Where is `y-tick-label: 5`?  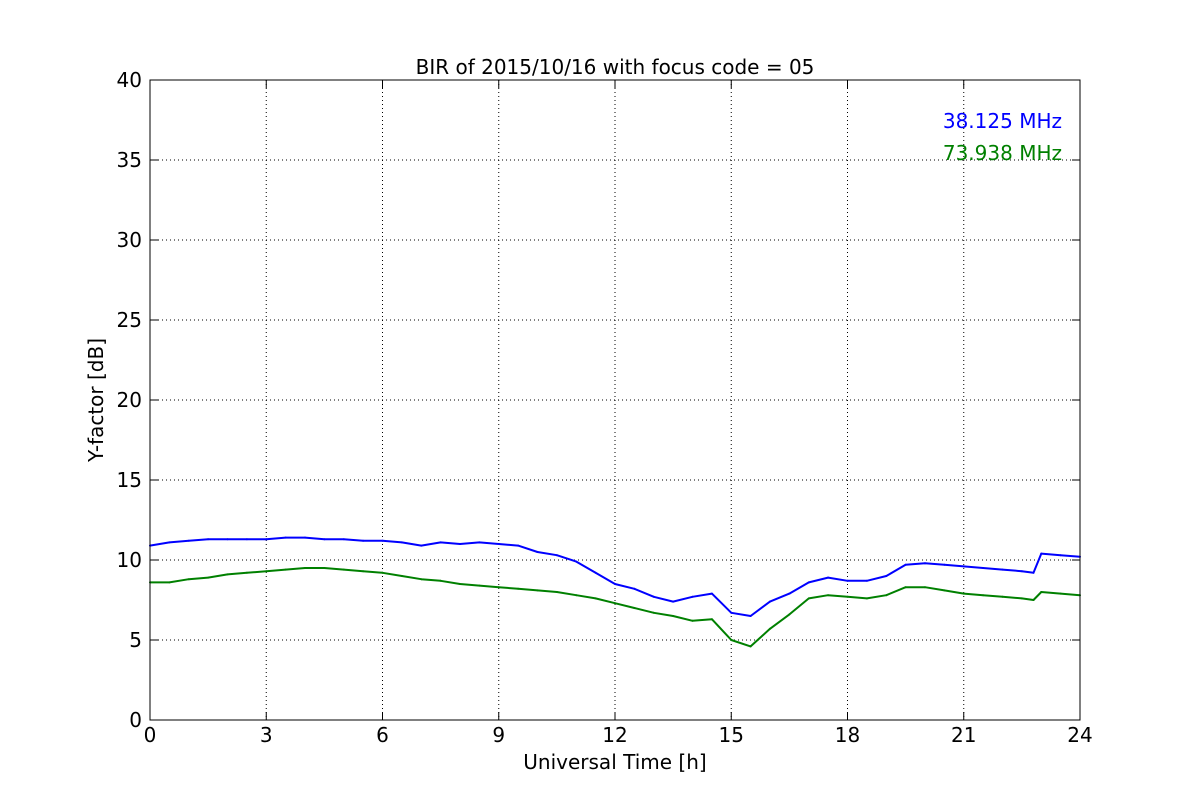 y-tick-label: 5 is located at coordinates (135, 640).